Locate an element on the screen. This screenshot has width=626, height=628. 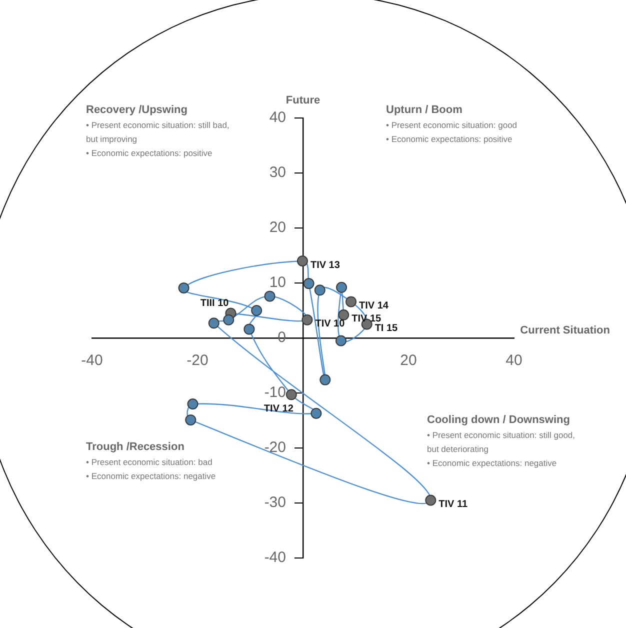
y-tick-label: -10 is located at coordinates (275, 393).